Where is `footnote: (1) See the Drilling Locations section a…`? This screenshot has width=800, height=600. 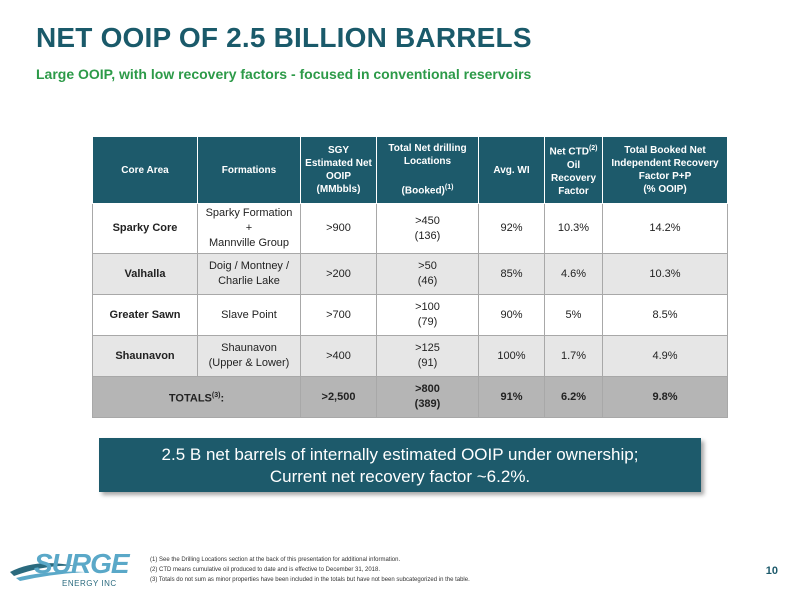
footnote: (1) See the Drilling Locations section a… is located at coordinates (275, 560).